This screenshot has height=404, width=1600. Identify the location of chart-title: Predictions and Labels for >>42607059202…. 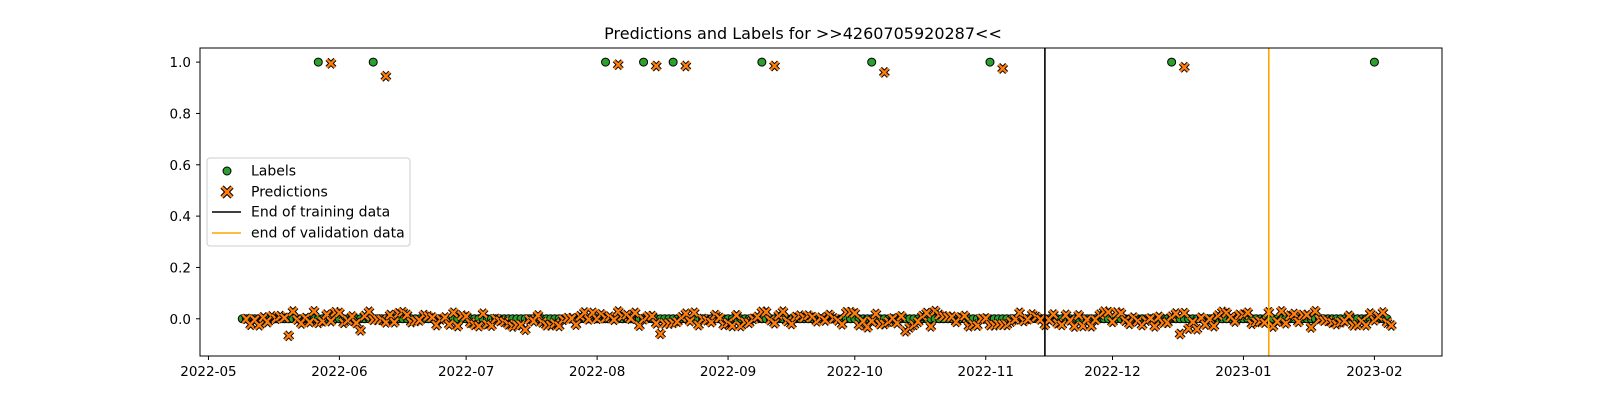
(803, 33).